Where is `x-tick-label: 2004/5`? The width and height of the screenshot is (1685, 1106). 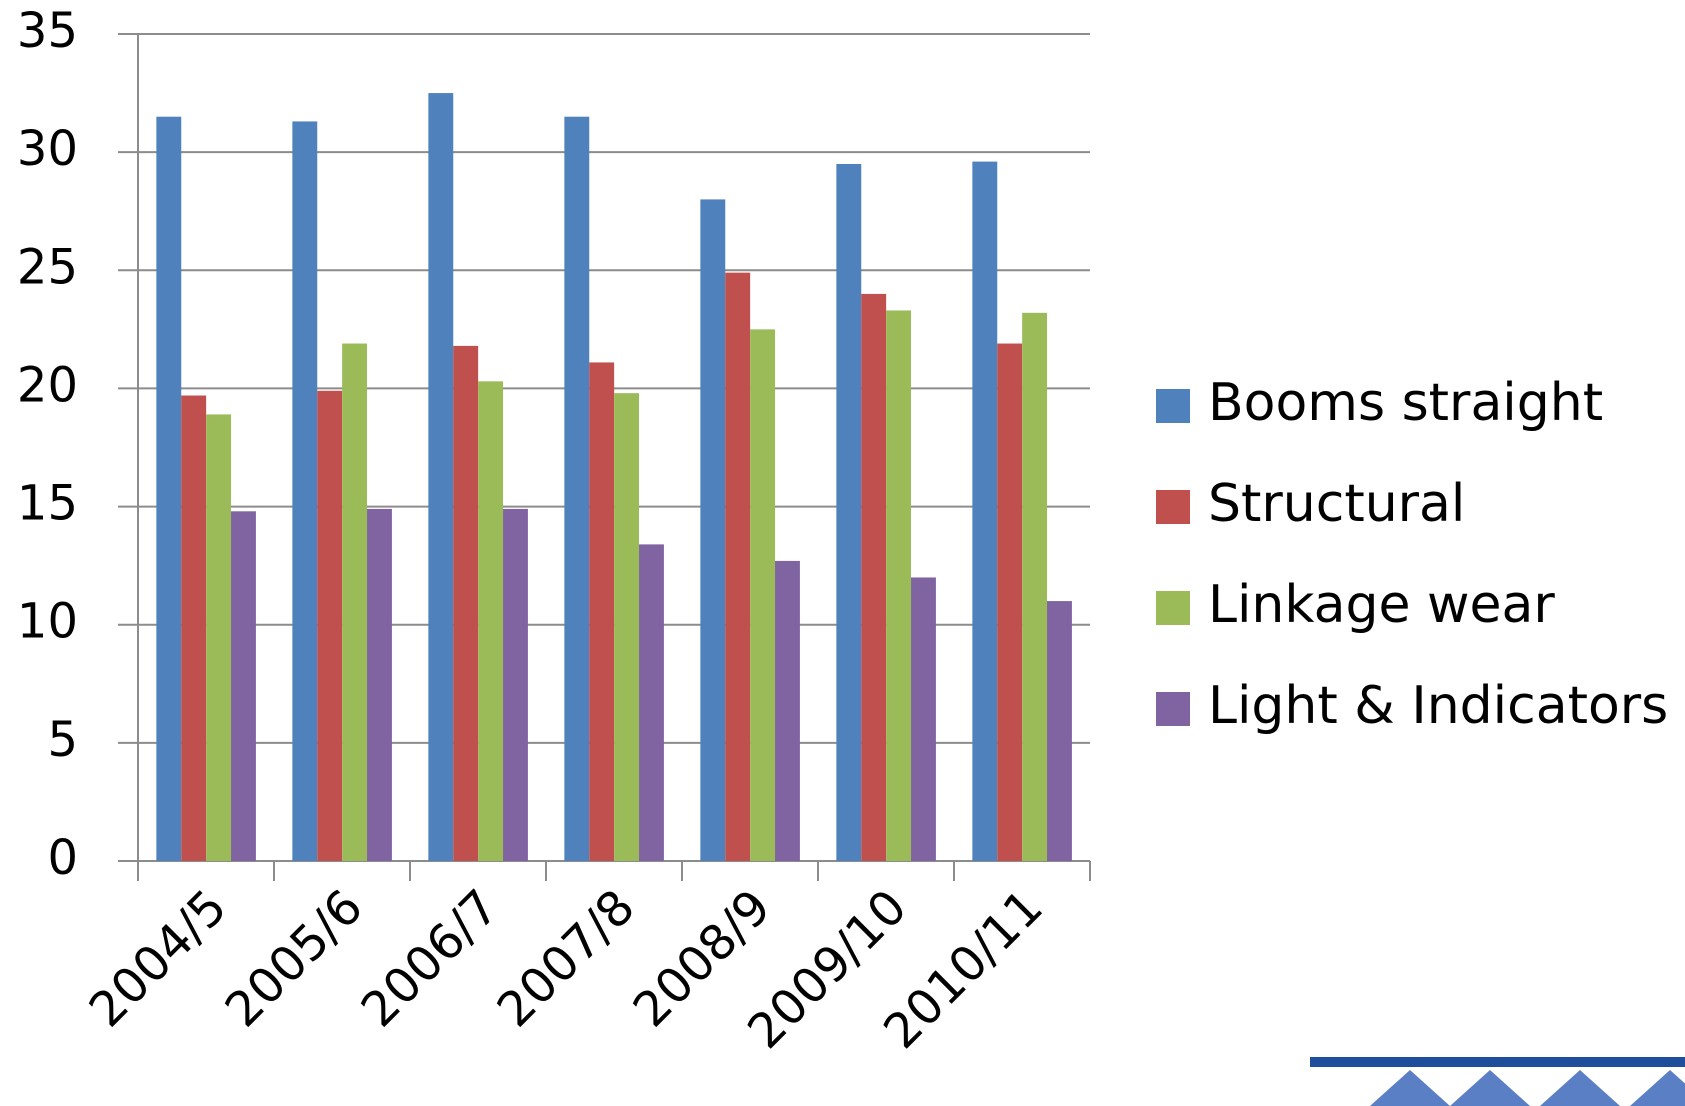
x-tick-label: 2004/5 is located at coordinates (158, 958).